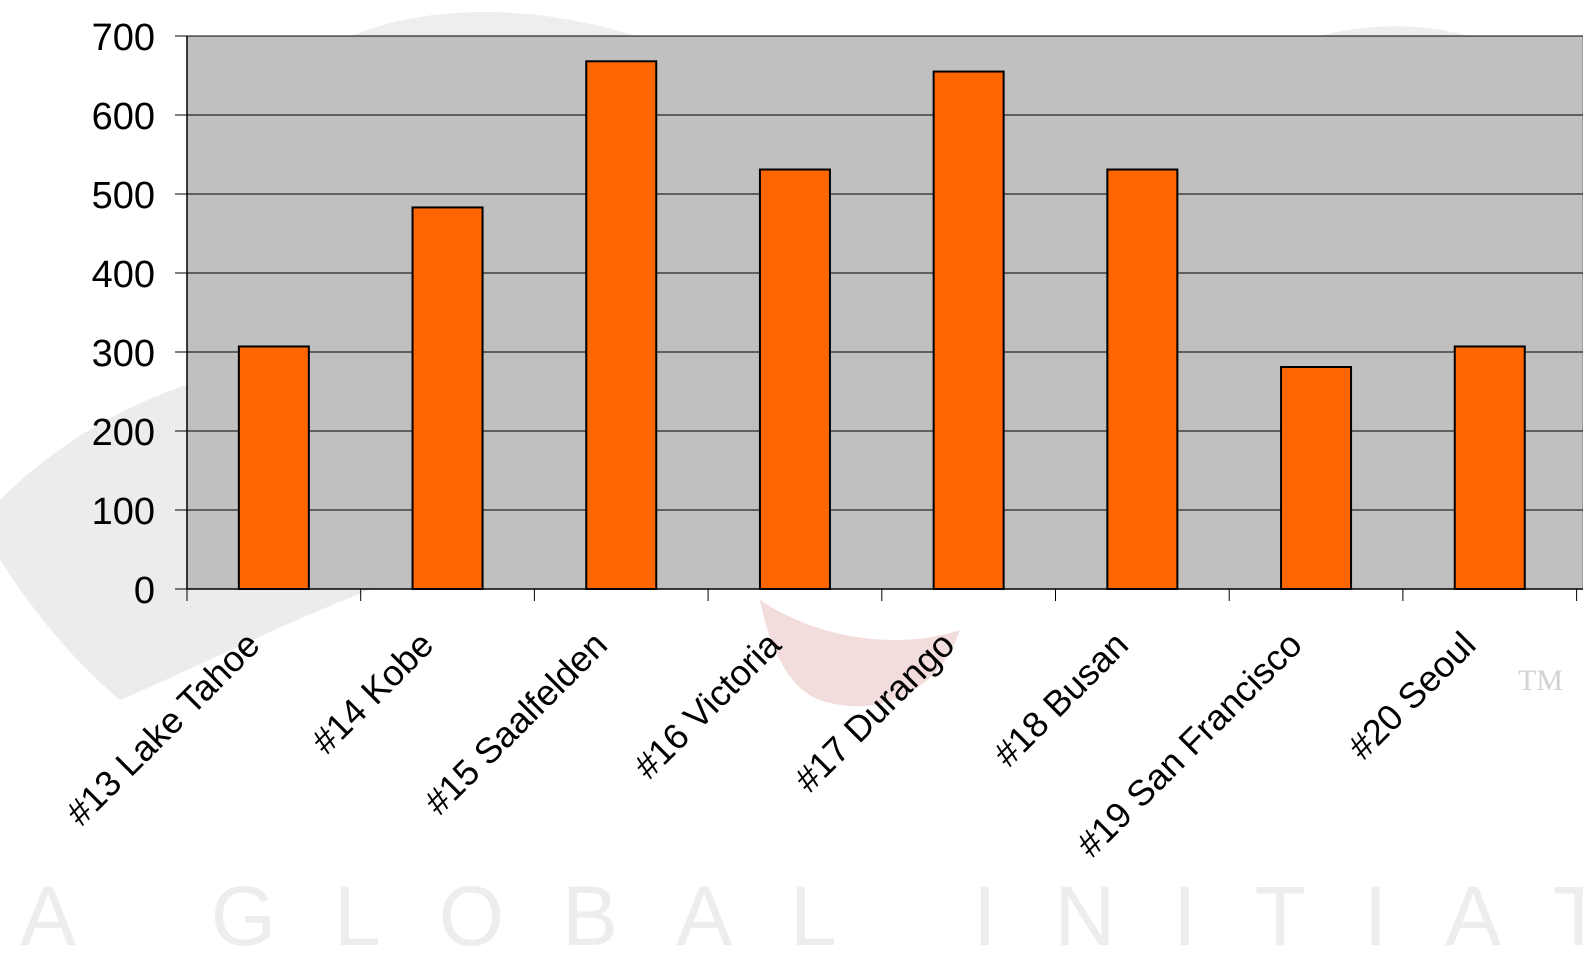  I want to click on x-tick-label: #15 Saalfelden, so click(515, 723).